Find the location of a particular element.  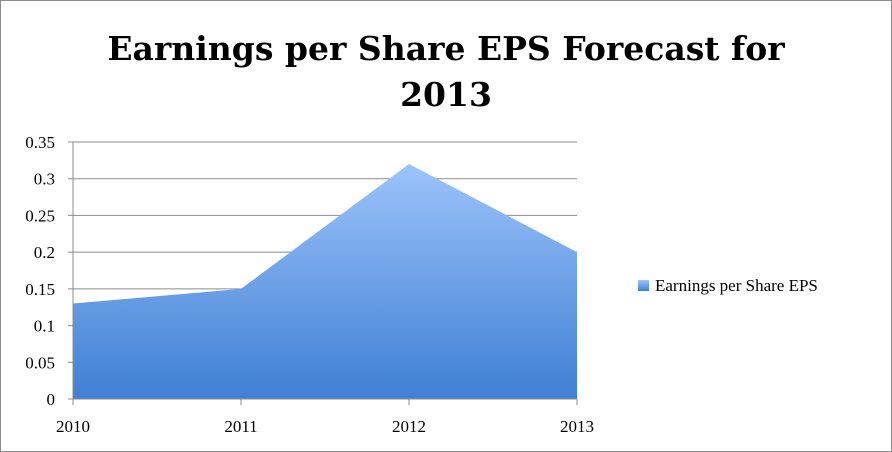

y-tick-label: 0.25 is located at coordinates (40, 215).